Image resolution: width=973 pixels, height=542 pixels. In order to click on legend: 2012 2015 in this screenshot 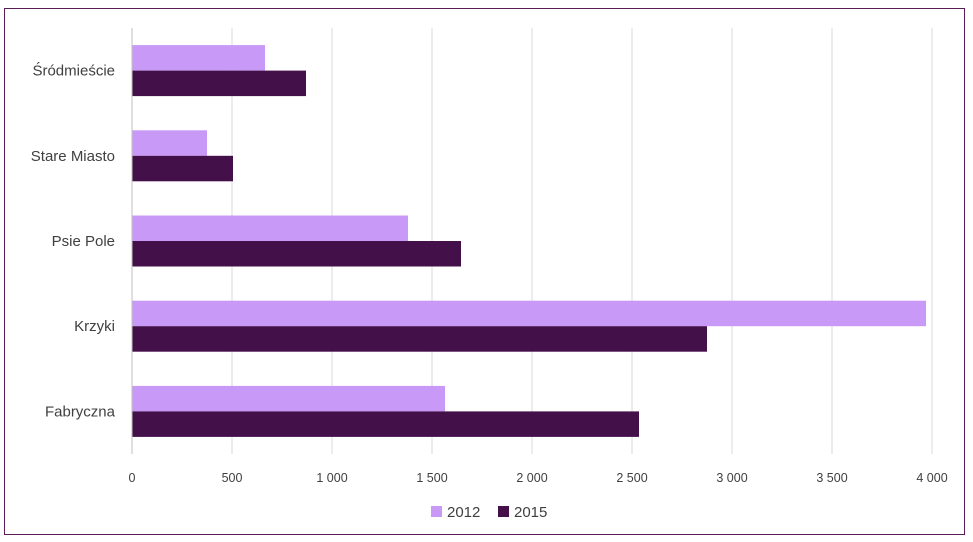, I will do `click(489, 512)`.